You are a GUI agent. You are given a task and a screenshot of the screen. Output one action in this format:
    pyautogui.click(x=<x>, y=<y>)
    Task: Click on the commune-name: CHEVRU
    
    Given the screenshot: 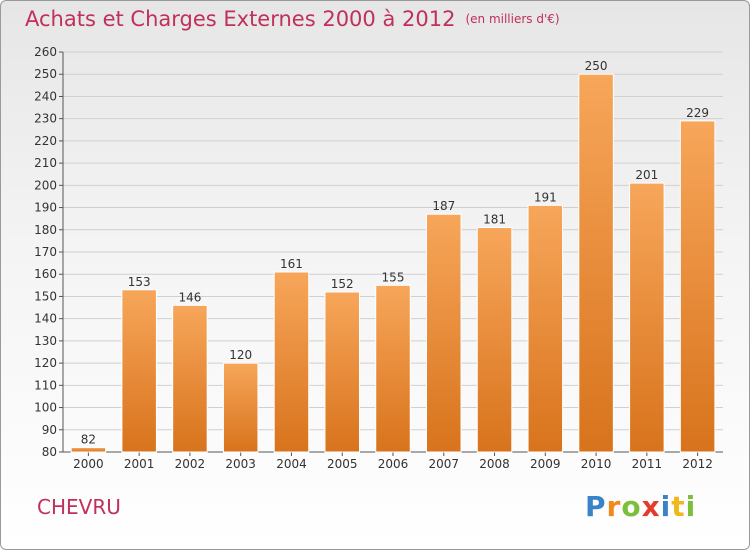 What is the action you would take?
    pyautogui.click(x=79, y=507)
    